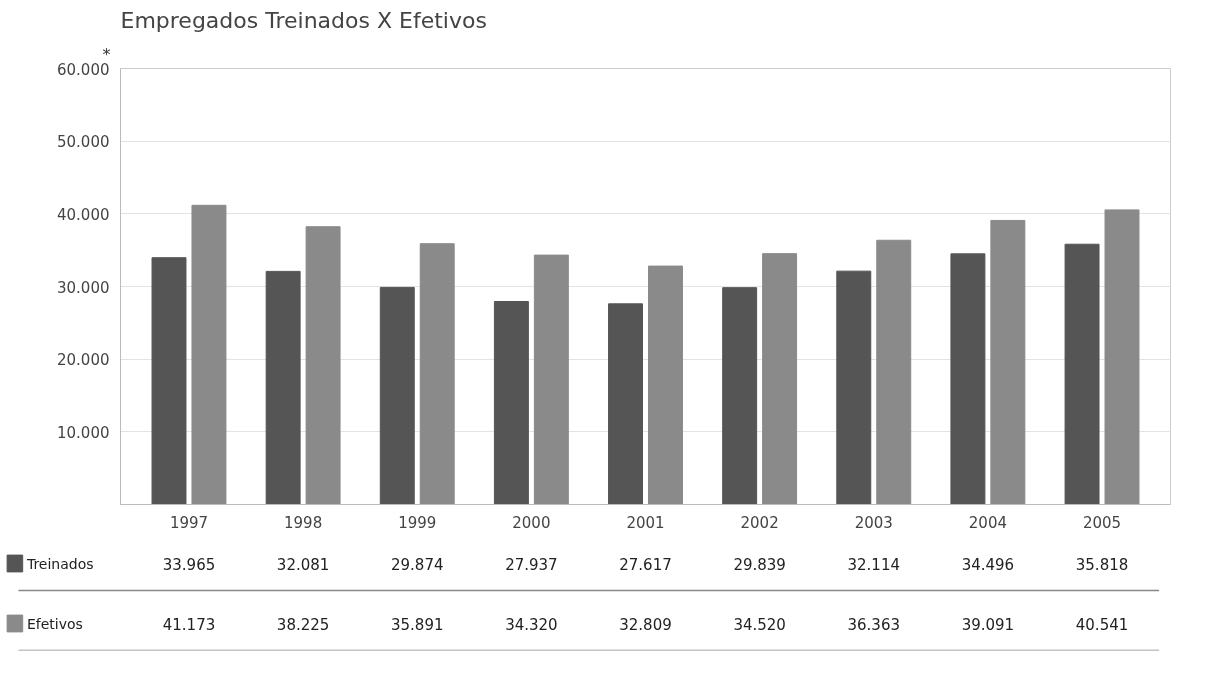  Describe the element at coordinates (83, 142) in the screenshot. I see `y-tick-label: 50.000` at that location.